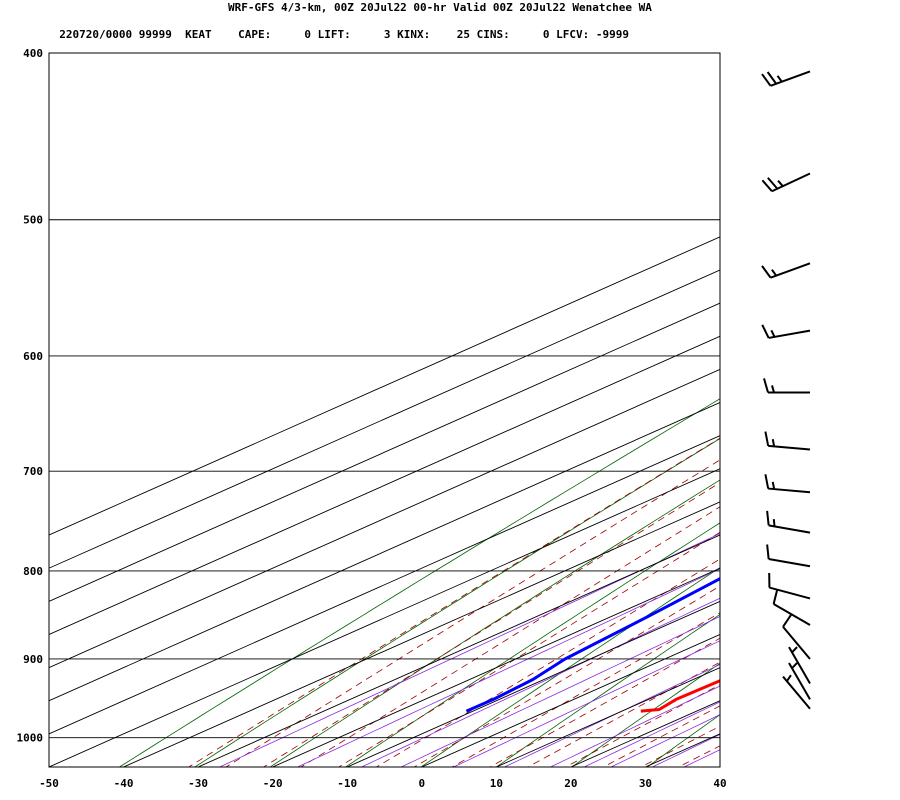 This screenshot has width=900, height=800. I want to click on y-tick-label: 600, so click(33, 356).